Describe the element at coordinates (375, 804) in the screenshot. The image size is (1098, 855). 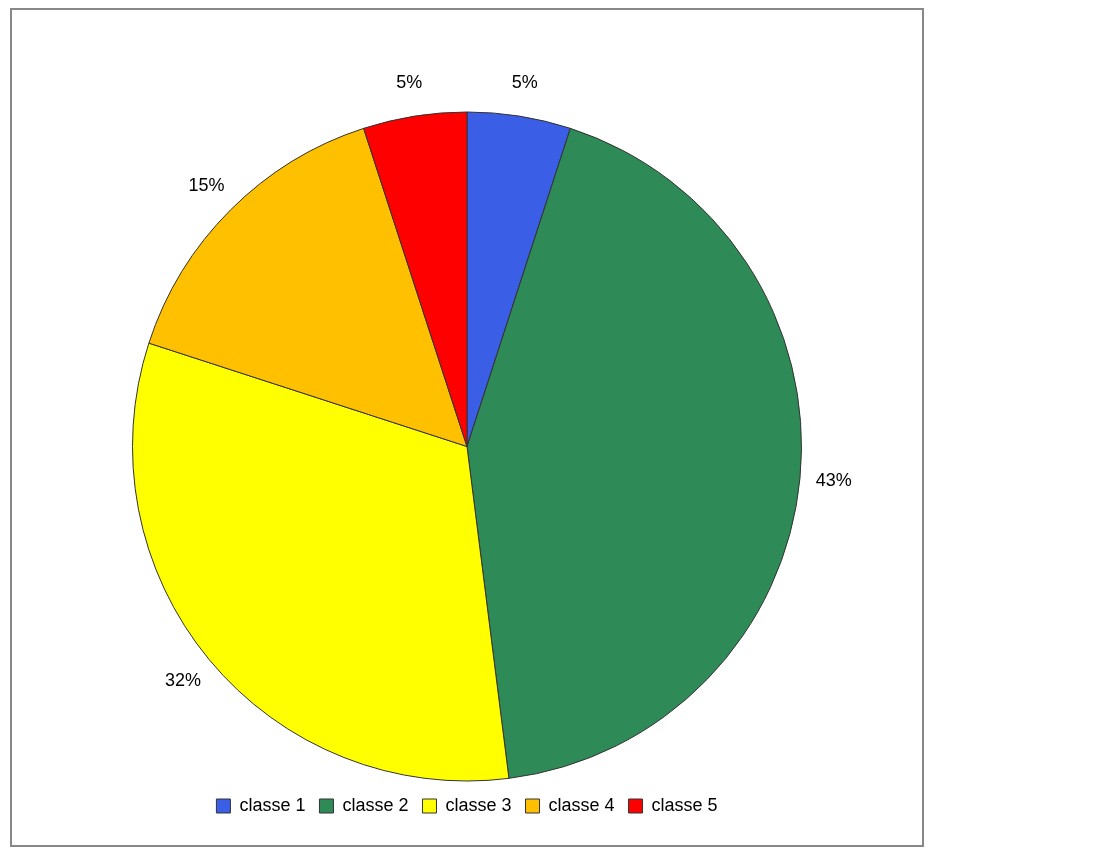
I see `legend-label: classe 2` at that location.